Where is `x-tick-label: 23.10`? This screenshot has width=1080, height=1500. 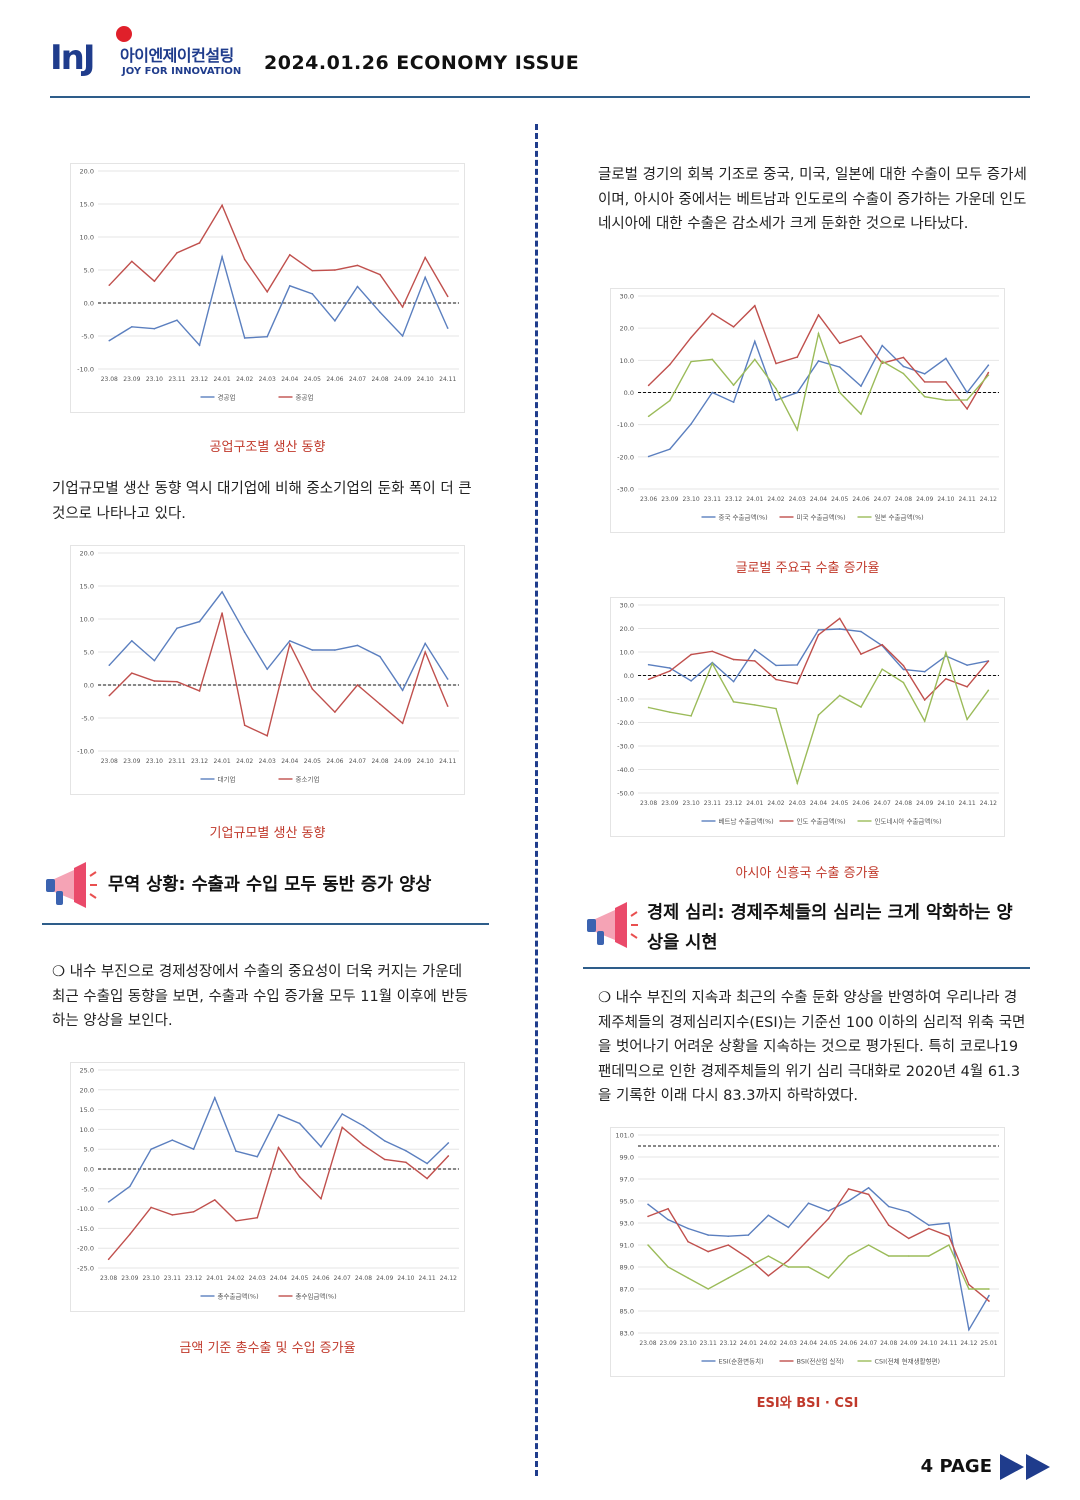
x-tick-label: 23.10 is located at coordinates (690, 499).